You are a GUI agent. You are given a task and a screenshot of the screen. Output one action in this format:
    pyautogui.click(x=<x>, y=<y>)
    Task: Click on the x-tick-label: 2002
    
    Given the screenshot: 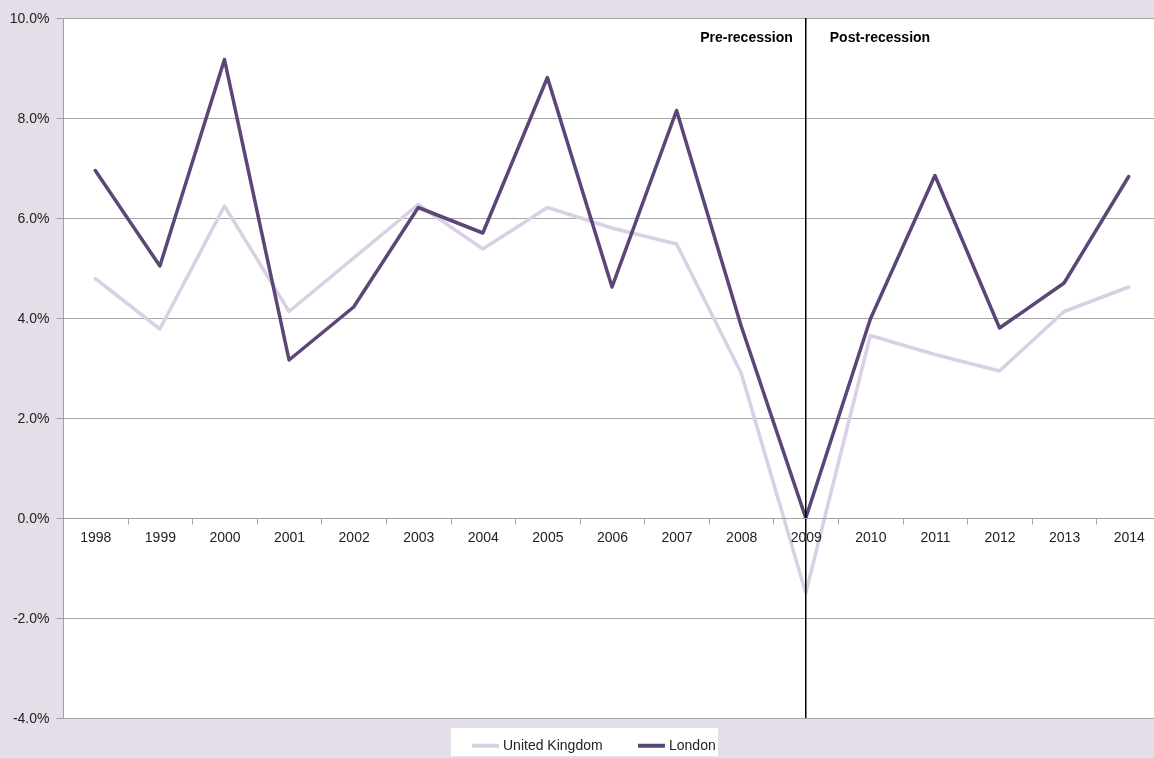 What is the action you would take?
    pyautogui.click(x=354, y=536)
    